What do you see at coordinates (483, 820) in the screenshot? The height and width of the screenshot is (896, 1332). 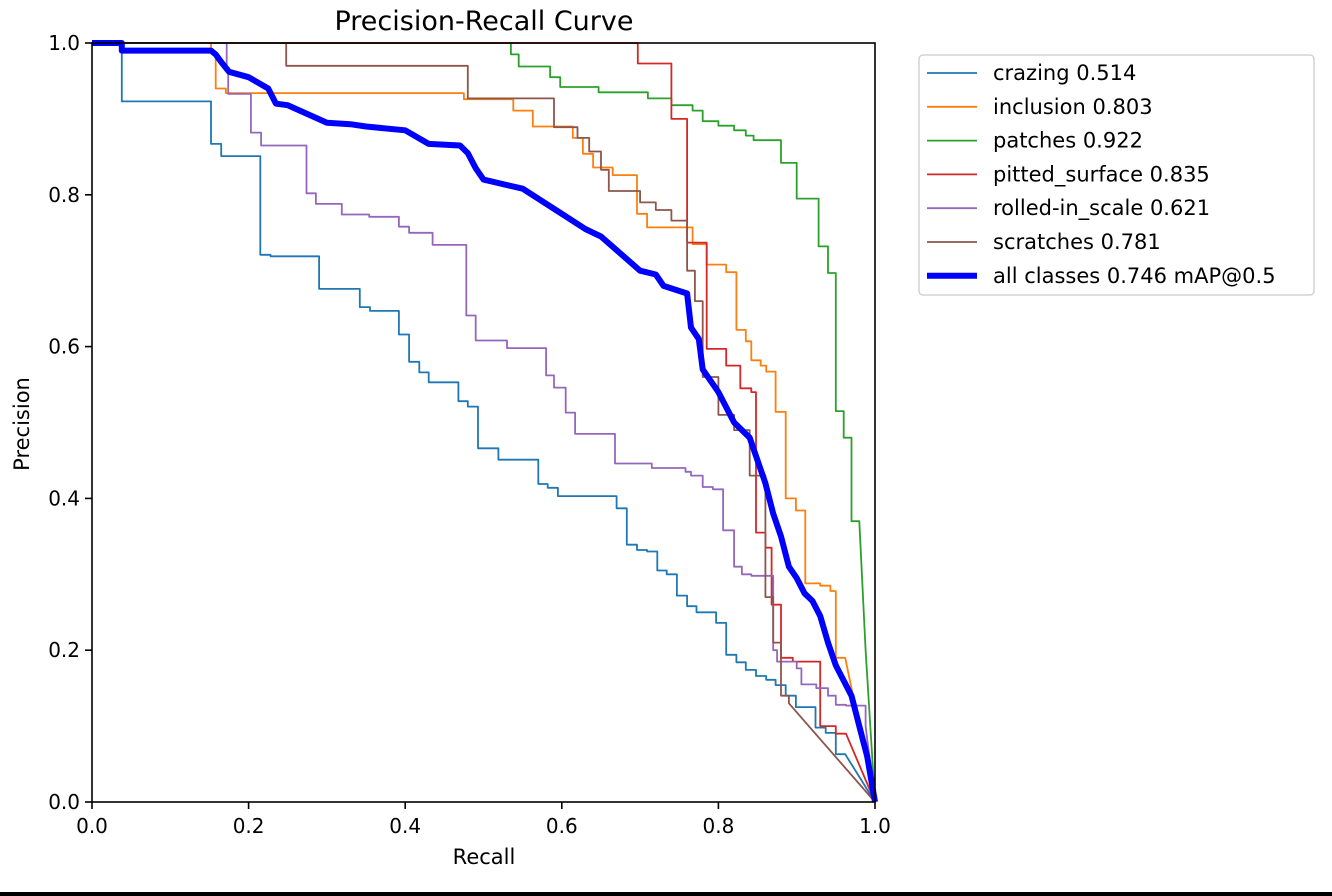 I see `x-axis-ticks: 0.0 0.2 0.4 0.6 0.8 1.0` at bounding box center [483, 820].